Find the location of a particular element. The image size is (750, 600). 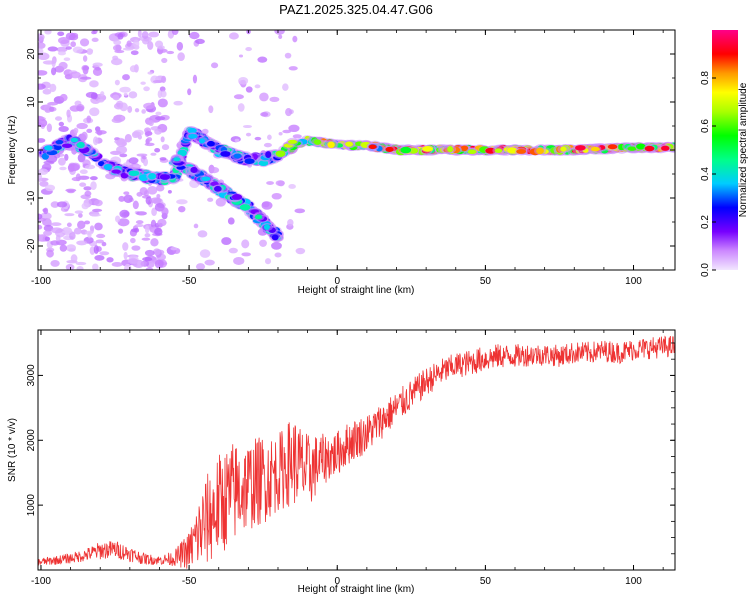

colorbar-tick-label: 0.6 is located at coordinates (705, 126).